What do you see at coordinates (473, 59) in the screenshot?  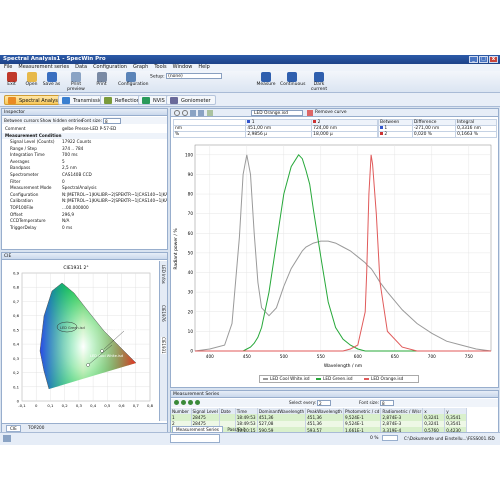 I see `minimize-button: _` at bounding box center [473, 59].